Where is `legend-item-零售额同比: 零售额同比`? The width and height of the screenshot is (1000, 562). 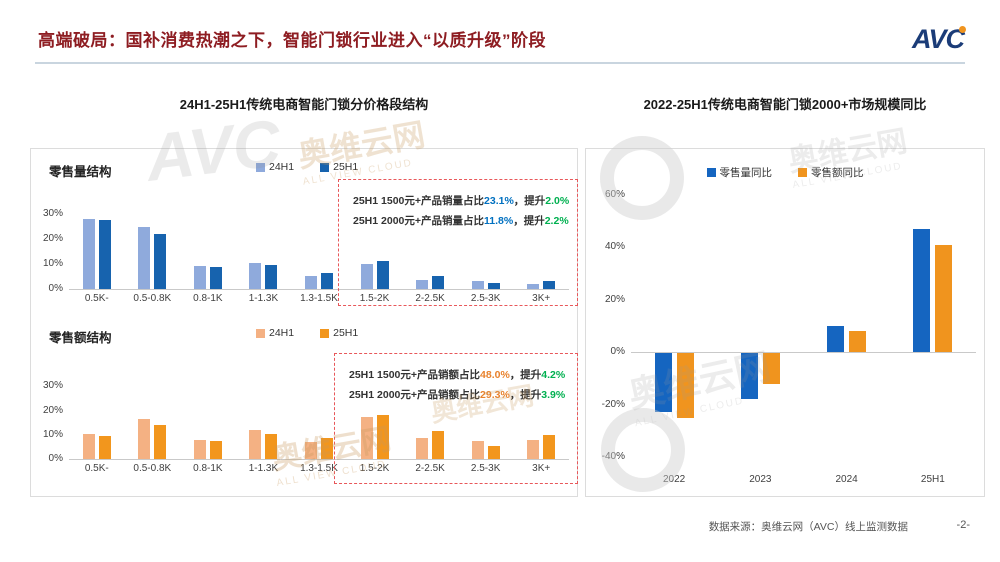
legend-item-零售额同比: 零售额同比 is located at coordinates (831, 172).